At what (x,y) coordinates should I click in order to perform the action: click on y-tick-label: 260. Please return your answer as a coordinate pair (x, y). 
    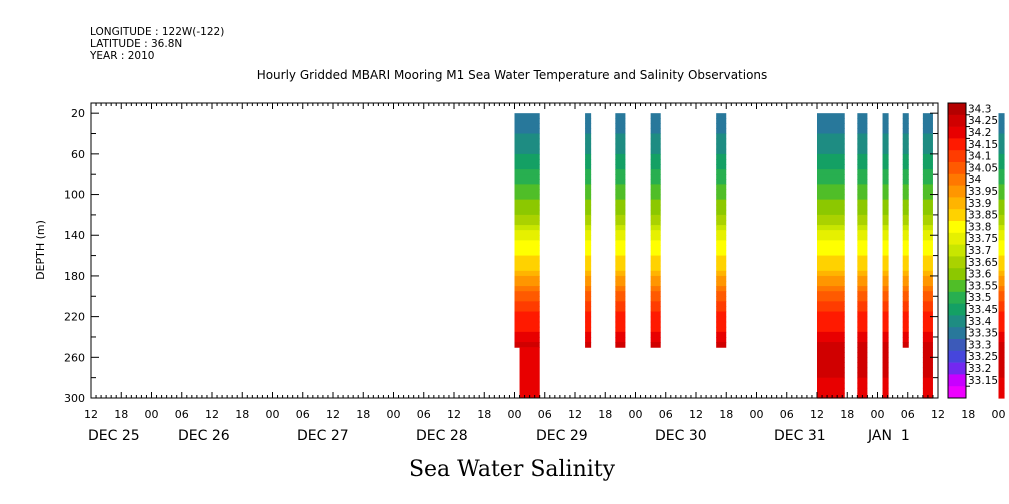
    Looking at the image, I should click on (74, 357).